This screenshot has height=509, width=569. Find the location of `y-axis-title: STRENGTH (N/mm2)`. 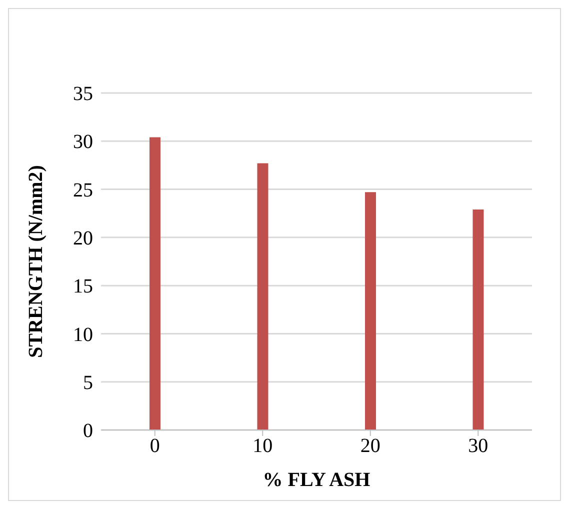

y-axis-title: STRENGTH (N/mm2) is located at coordinates (36, 261).